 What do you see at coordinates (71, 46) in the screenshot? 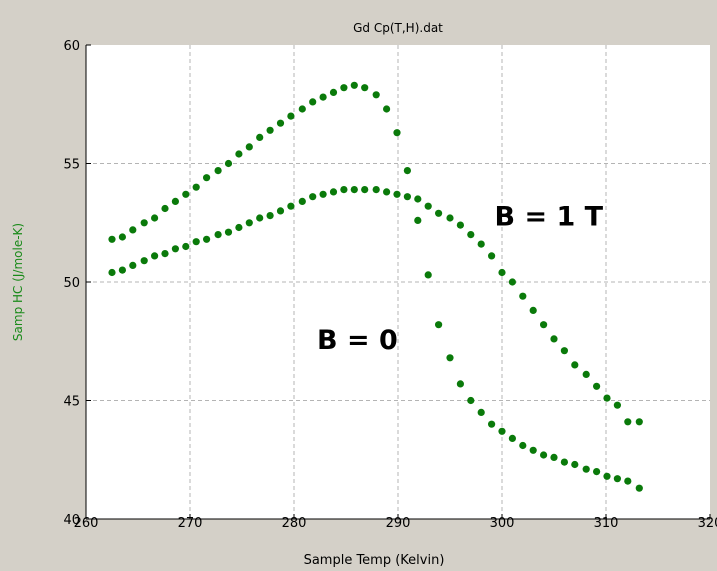
I see `y-tick-label: 60` at bounding box center [71, 46].